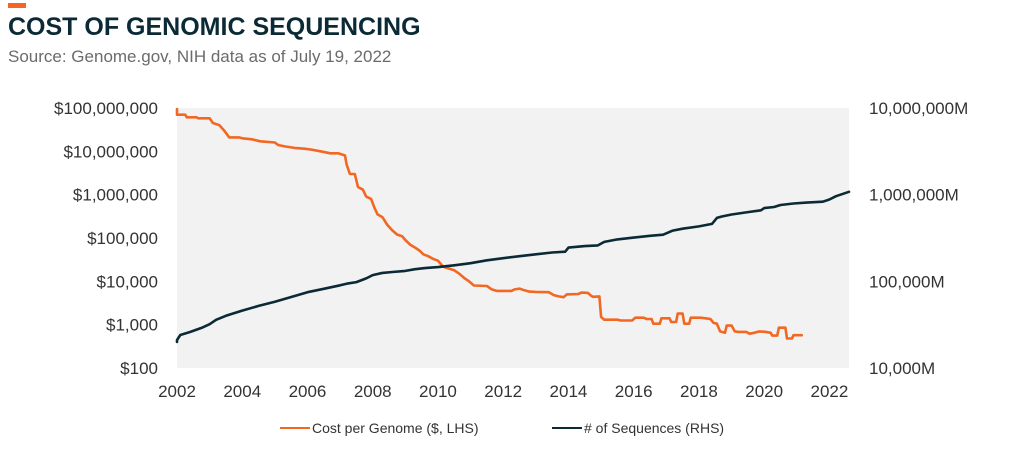 This screenshot has height=449, width=1024. I want to click on right-axis-tick-label: 10,000,000M, so click(918, 108).